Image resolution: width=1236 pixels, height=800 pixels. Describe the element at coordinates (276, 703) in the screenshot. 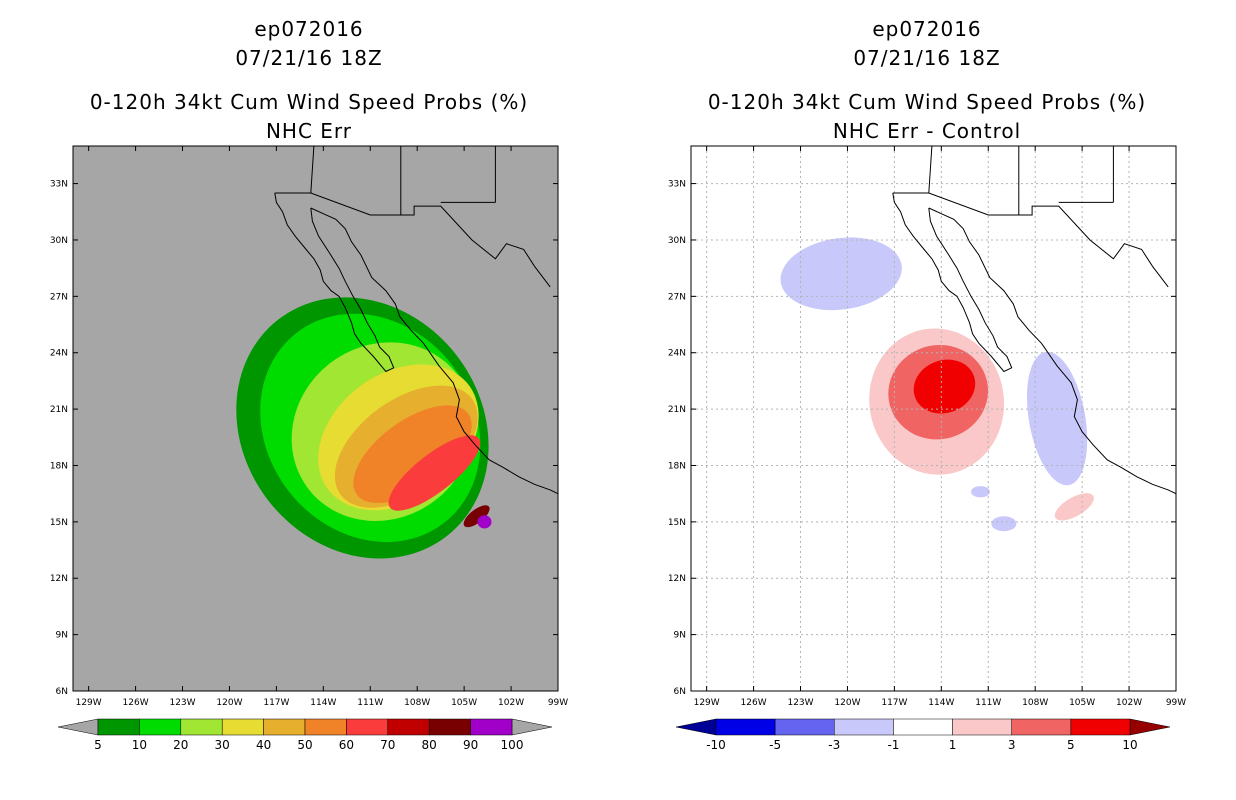

I see `x-tick-label: 117W` at that location.